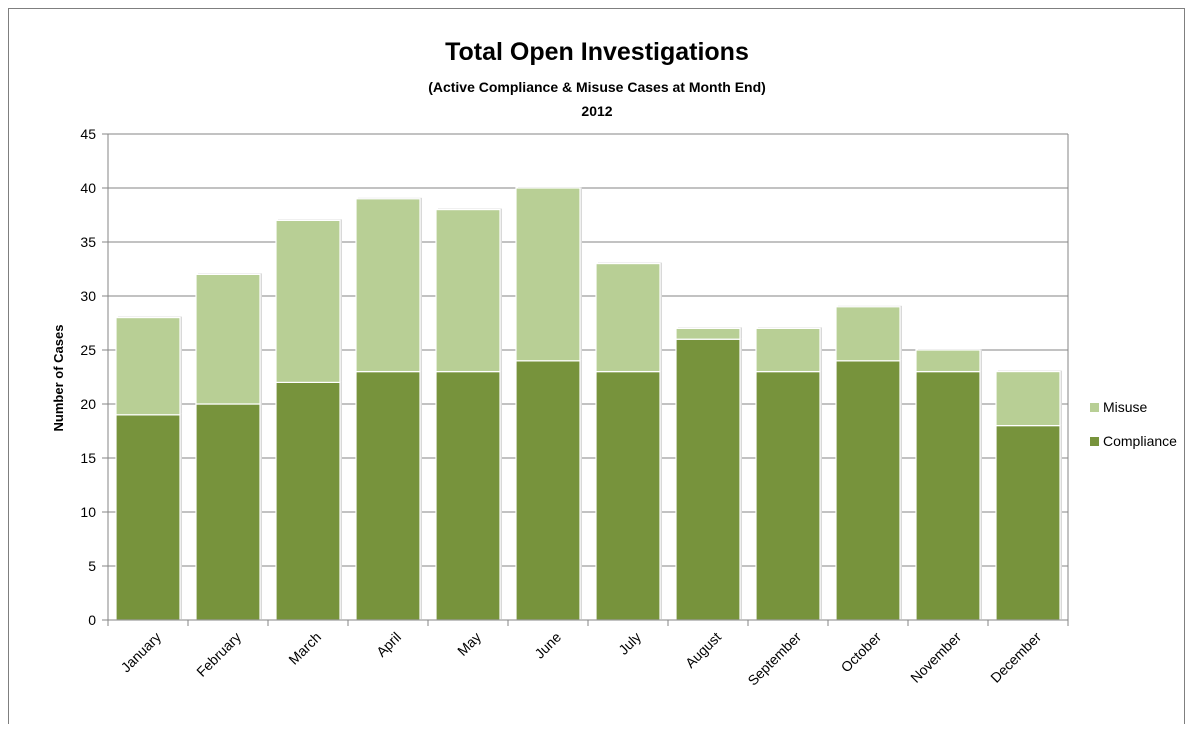 This screenshot has height=731, width=1195. What do you see at coordinates (1094, 407) in the screenshot?
I see `legend-swatch-misuse` at bounding box center [1094, 407].